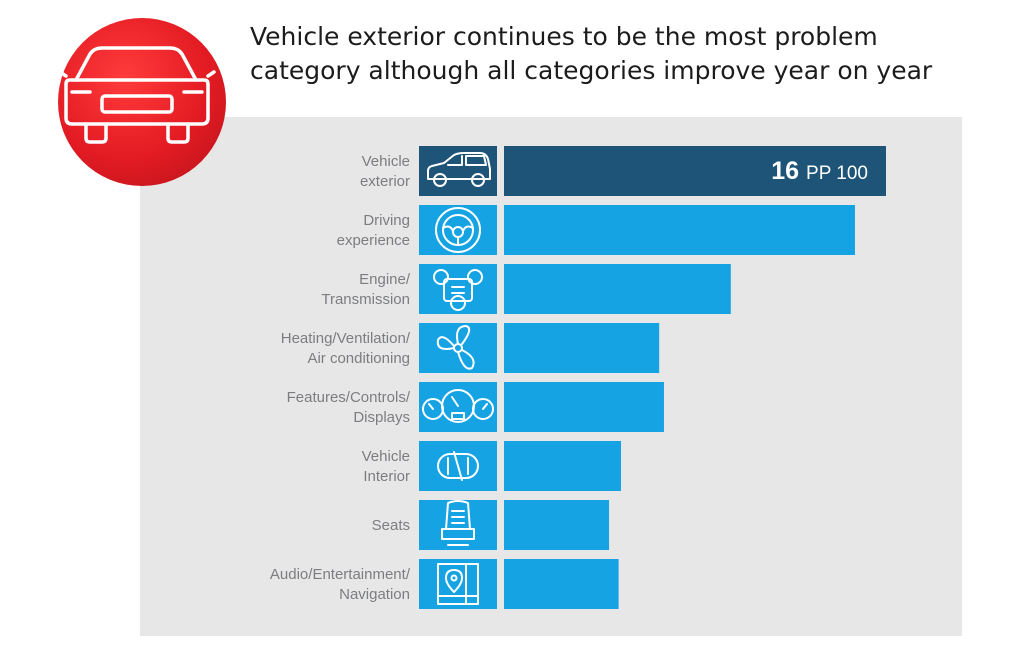 This screenshot has width=1024, height=645. I want to click on dashboard-gauges-icon, so click(458, 406).